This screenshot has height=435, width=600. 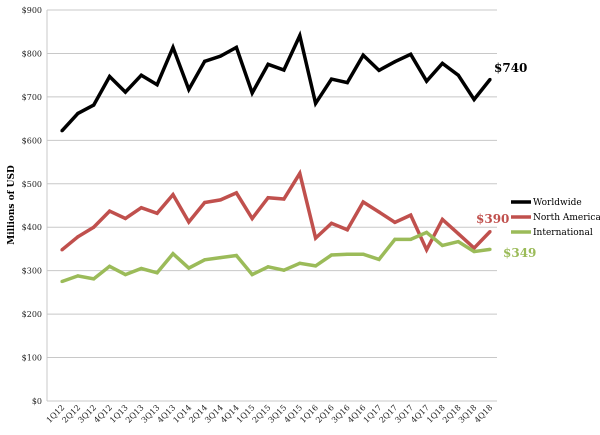 I want to click on y-tick-label: $500, so click(x=32, y=184).